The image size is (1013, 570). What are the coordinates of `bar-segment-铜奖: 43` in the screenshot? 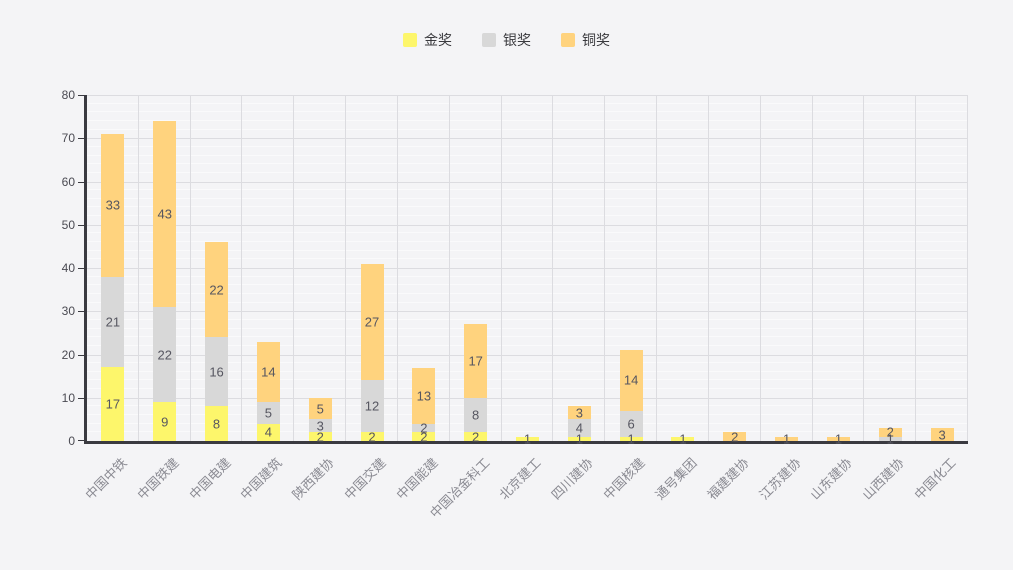 It's located at (165, 213).